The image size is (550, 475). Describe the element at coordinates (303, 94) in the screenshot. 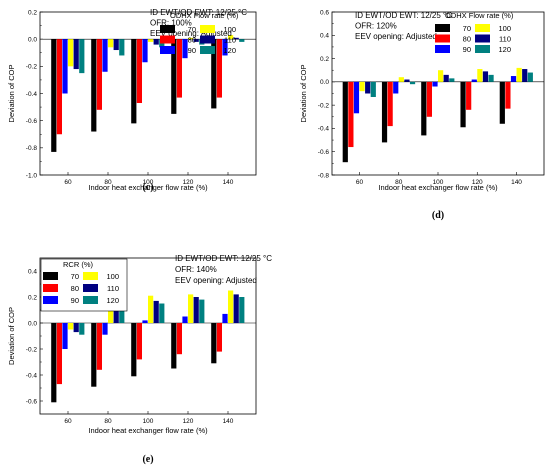

I see `y-axis-label: Deviation of COP` at that location.